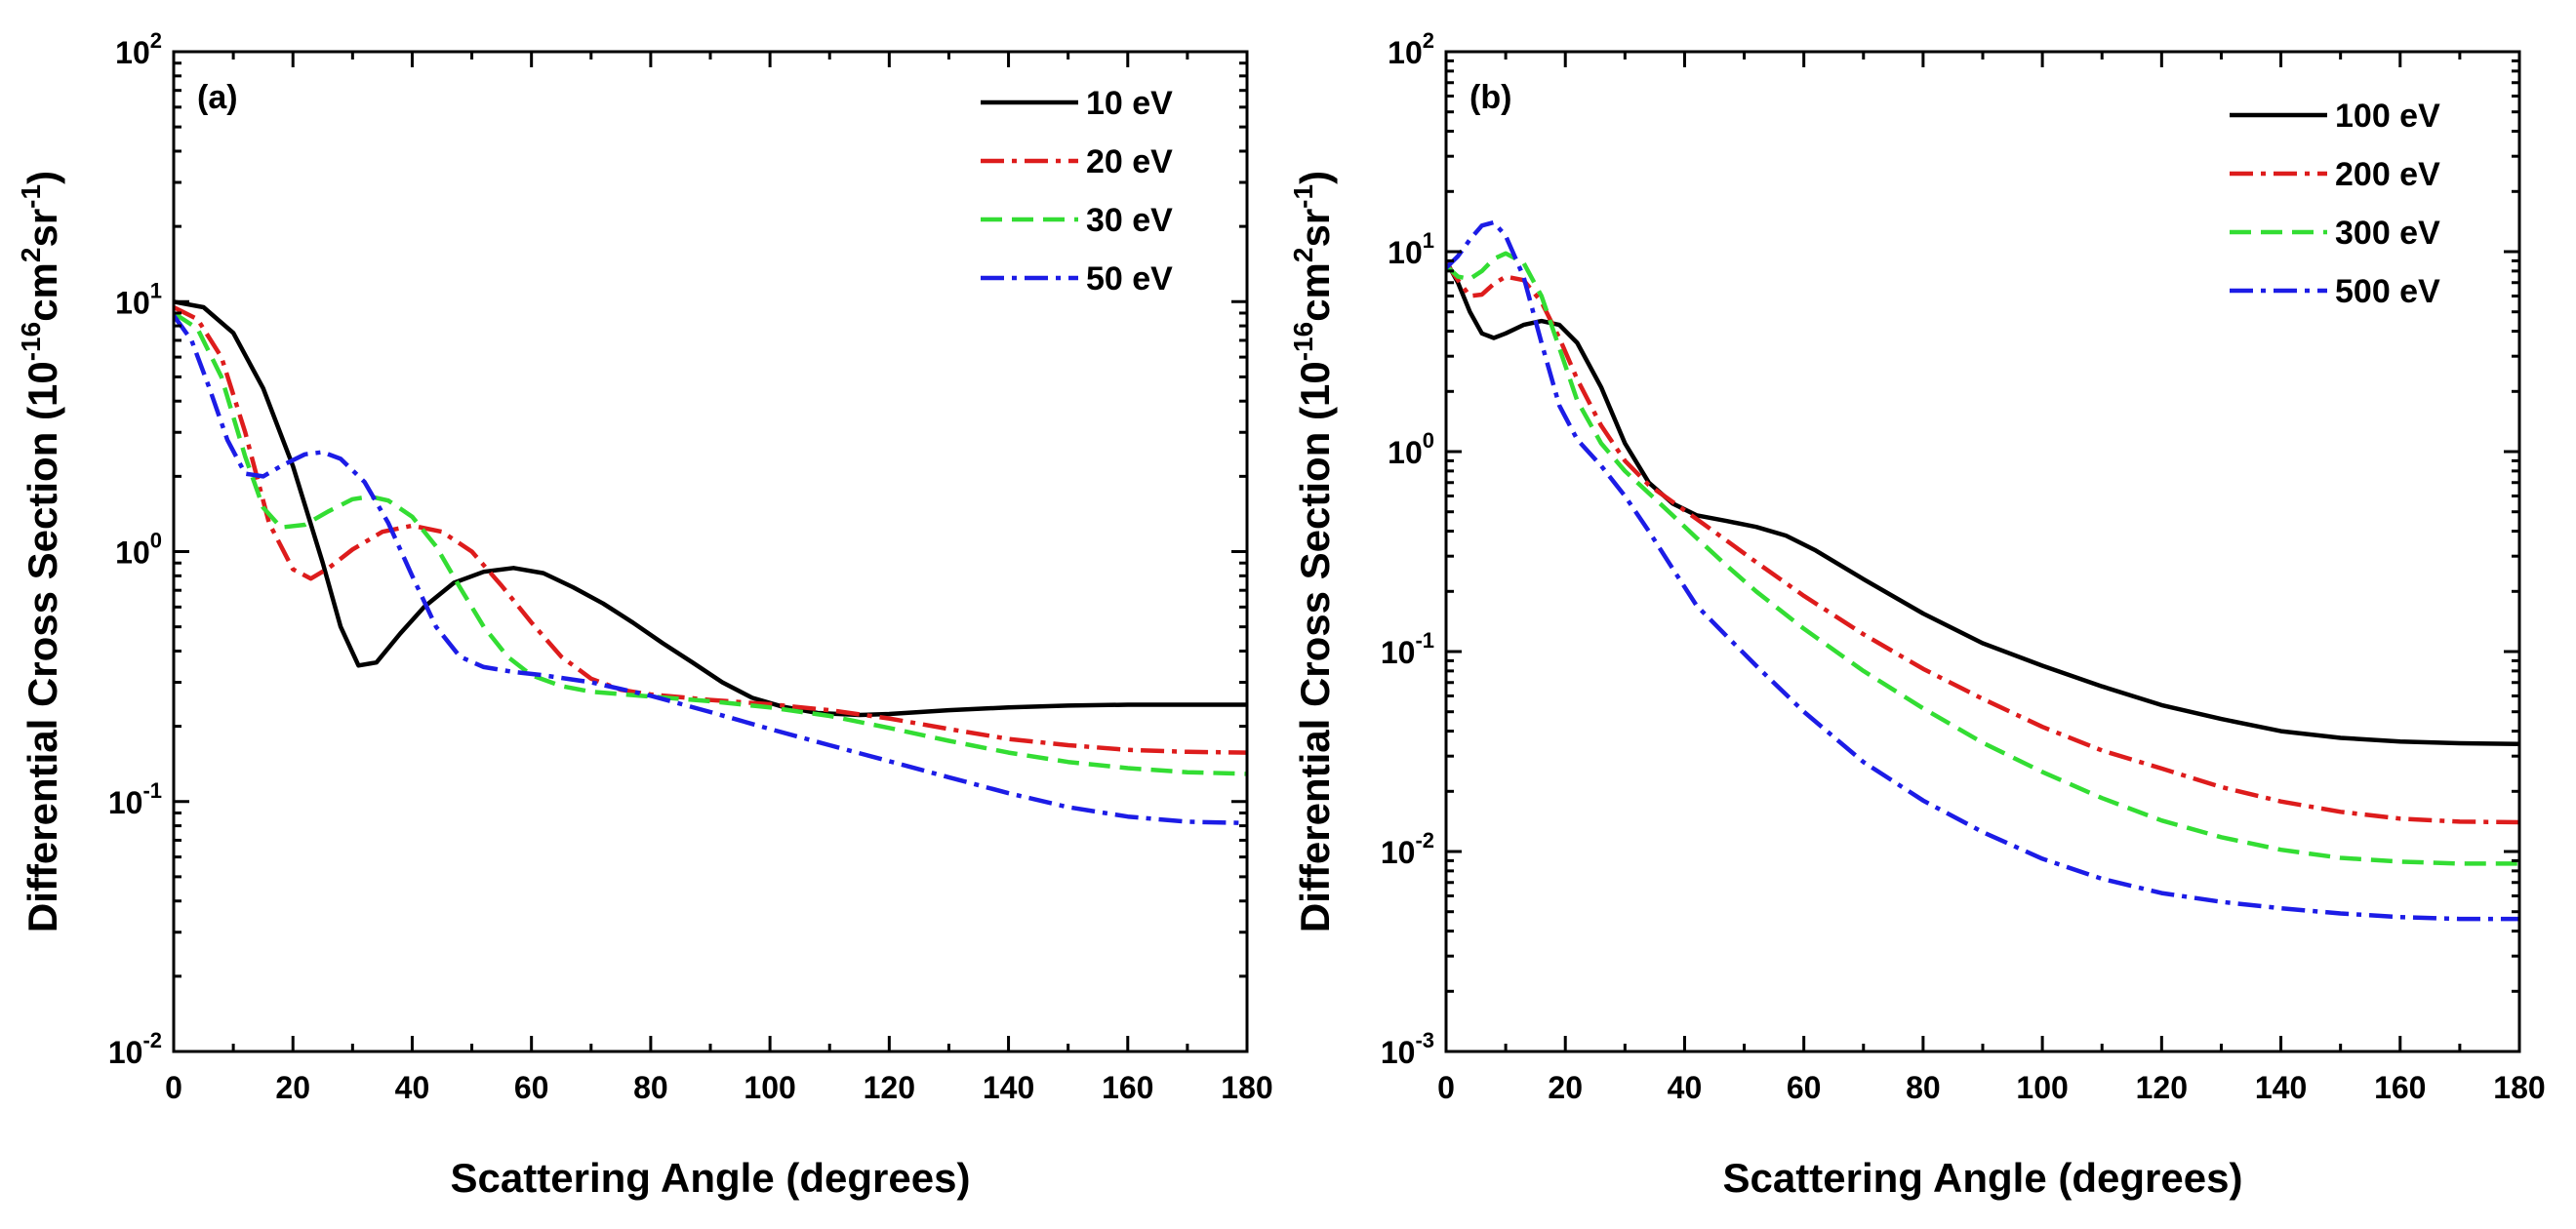 Image resolution: width=2576 pixels, height=1229 pixels. I want to click on legend-label: 300 eV, so click(2387, 233).